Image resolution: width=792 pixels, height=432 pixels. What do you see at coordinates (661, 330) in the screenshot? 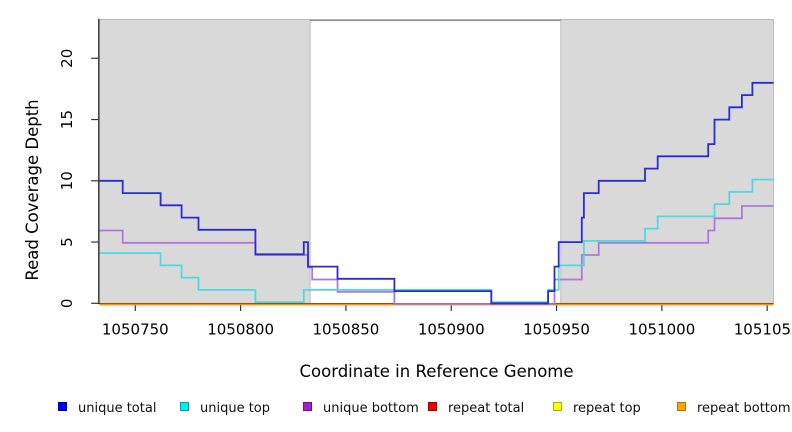
I see `x-tick-label: 1051000` at bounding box center [661, 330].